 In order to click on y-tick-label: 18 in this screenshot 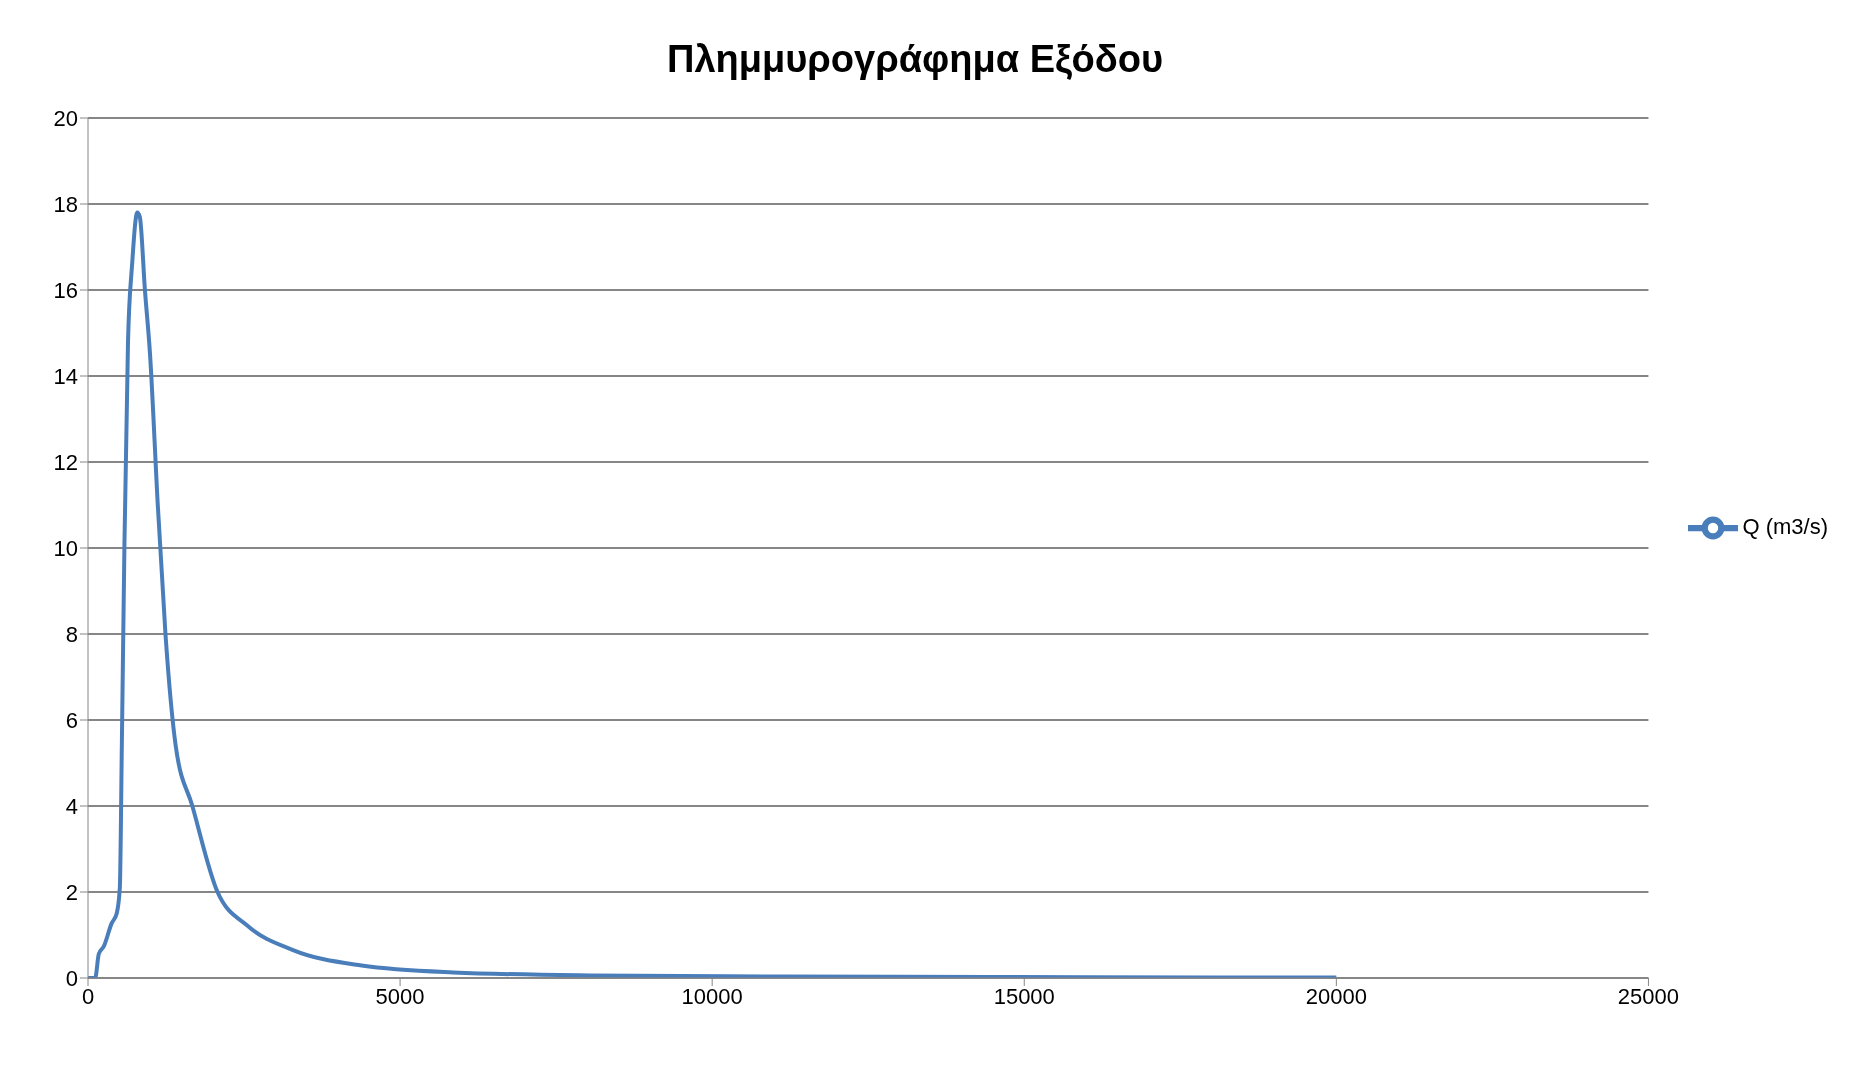, I will do `click(65, 204)`.